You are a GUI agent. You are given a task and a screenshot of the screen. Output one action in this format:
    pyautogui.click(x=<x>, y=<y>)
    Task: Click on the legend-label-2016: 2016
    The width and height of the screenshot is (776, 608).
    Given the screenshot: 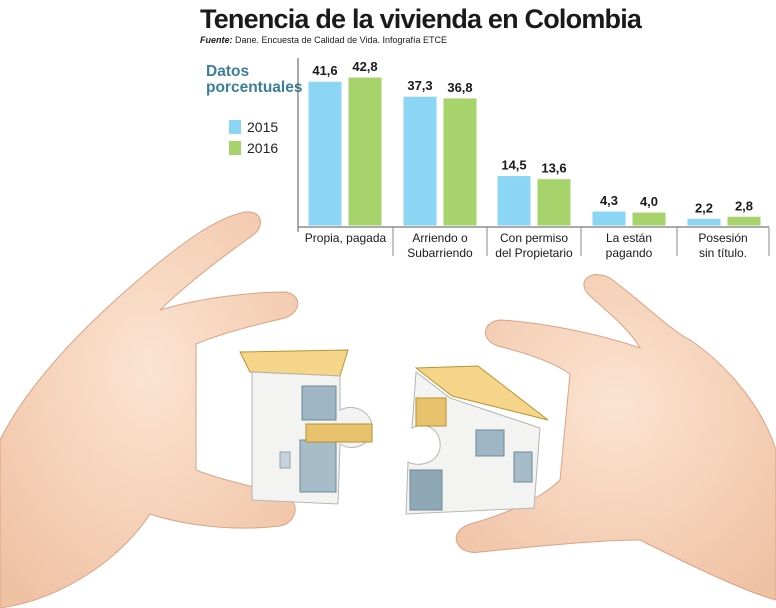 What is the action you would take?
    pyautogui.click(x=263, y=148)
    